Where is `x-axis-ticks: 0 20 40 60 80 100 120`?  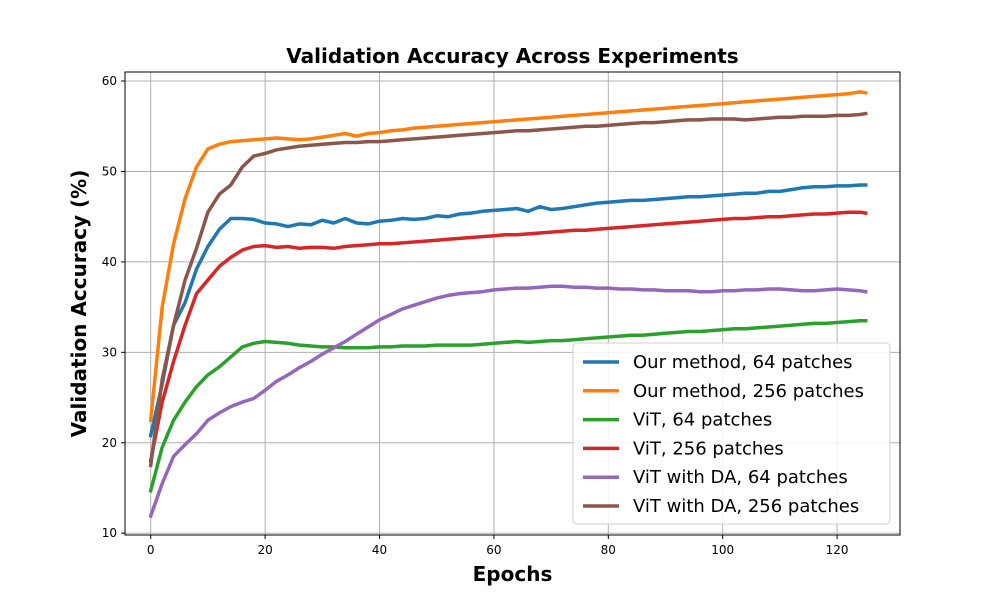
x-axis-ticks: 0 20 40 60 80 100 120 is located at coordinates (498, 546).